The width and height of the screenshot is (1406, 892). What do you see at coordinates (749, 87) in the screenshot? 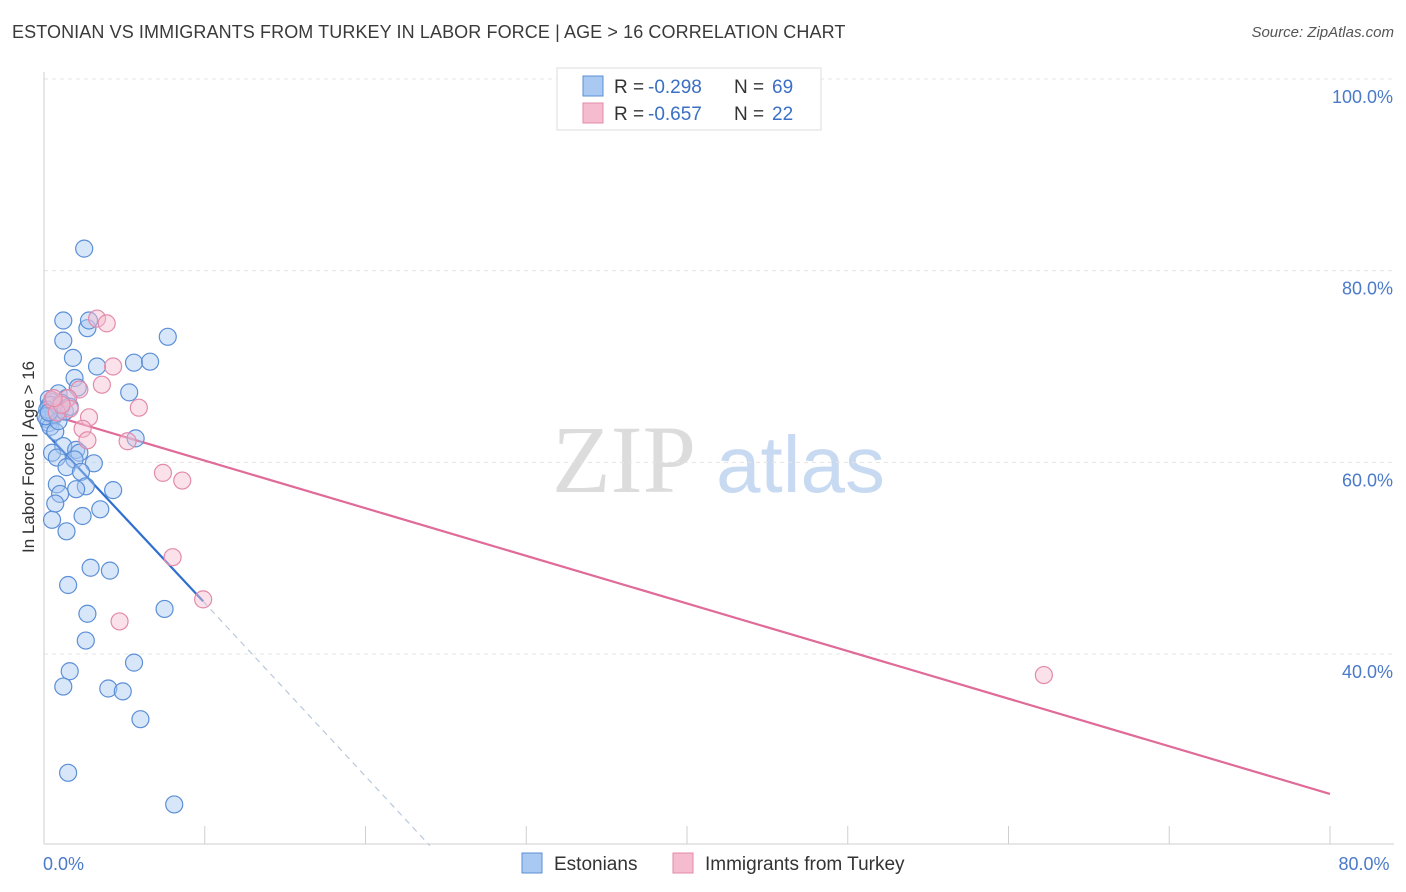
I see `legend-n-label-estonians: N =` at bounding box center [749, 87].